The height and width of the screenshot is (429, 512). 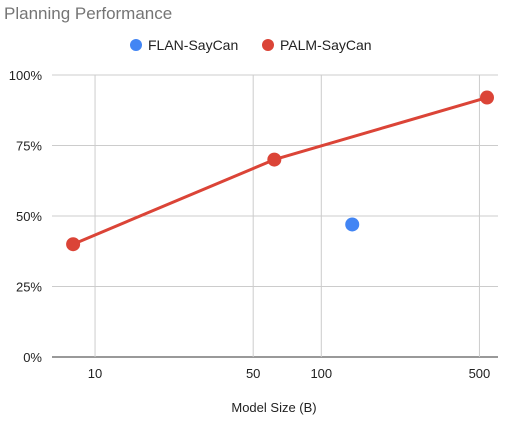 I want to click on x-tick-label: 500, so click(x=480, y=373).